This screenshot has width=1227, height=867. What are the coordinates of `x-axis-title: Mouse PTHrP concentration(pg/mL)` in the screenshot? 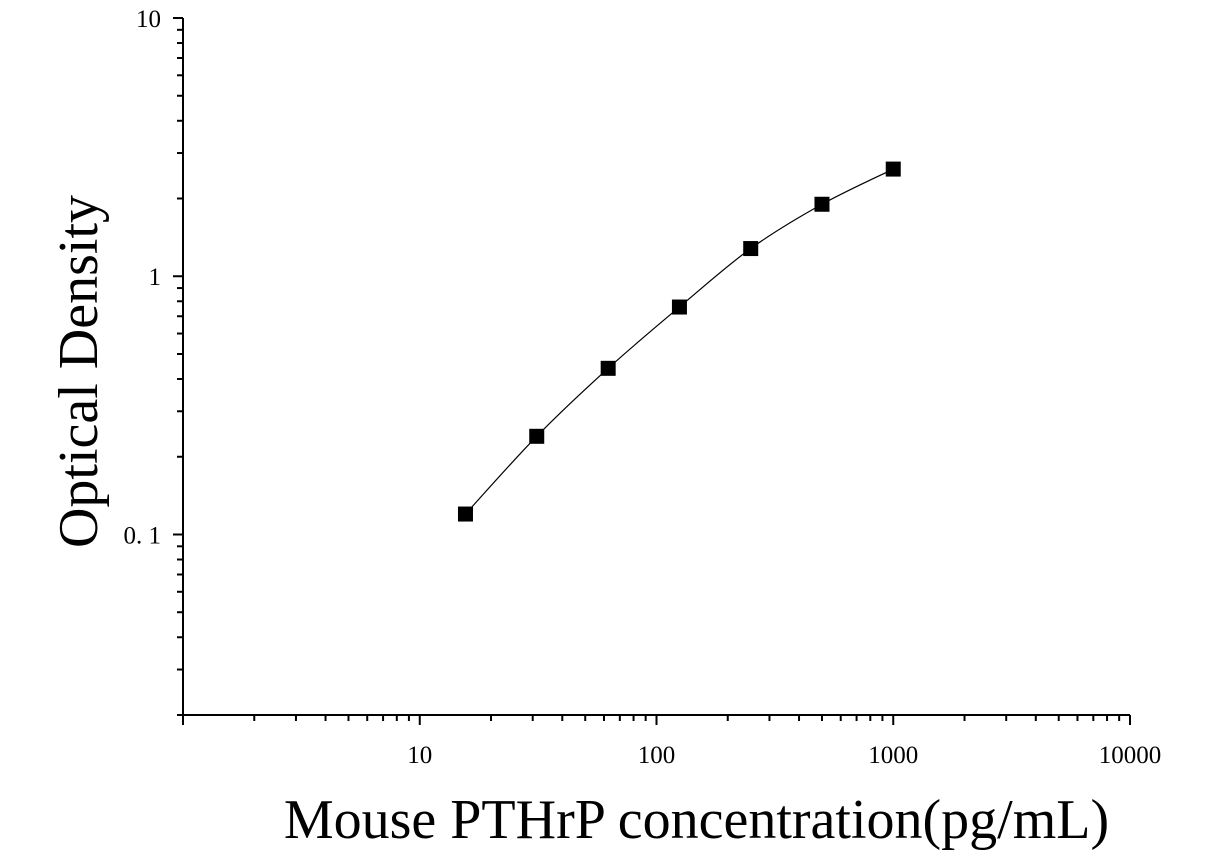 It's located at (696, 820).